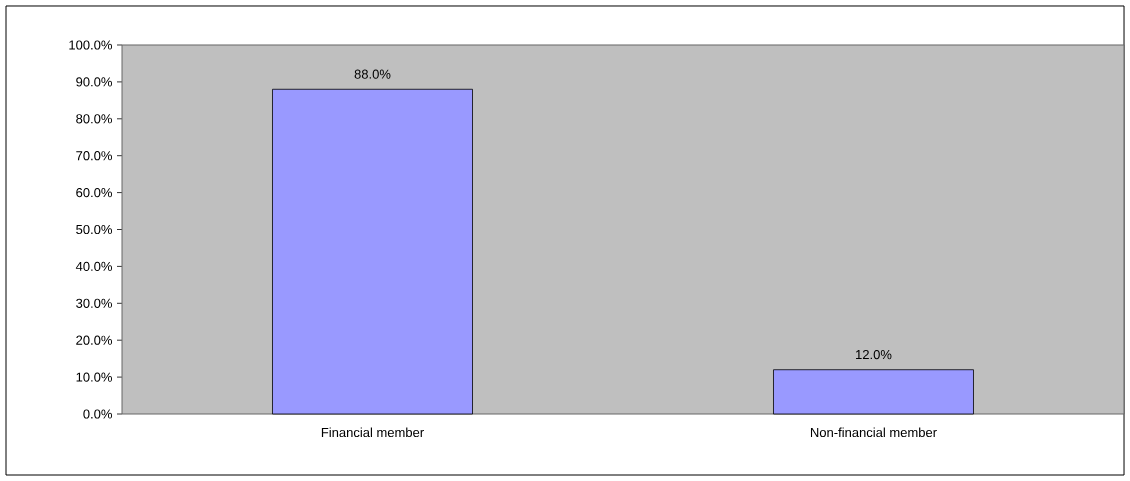  Describe the element at coordinates (94, 119) in the screenshot. I see `y-tick-label: 80.0%` at that location.